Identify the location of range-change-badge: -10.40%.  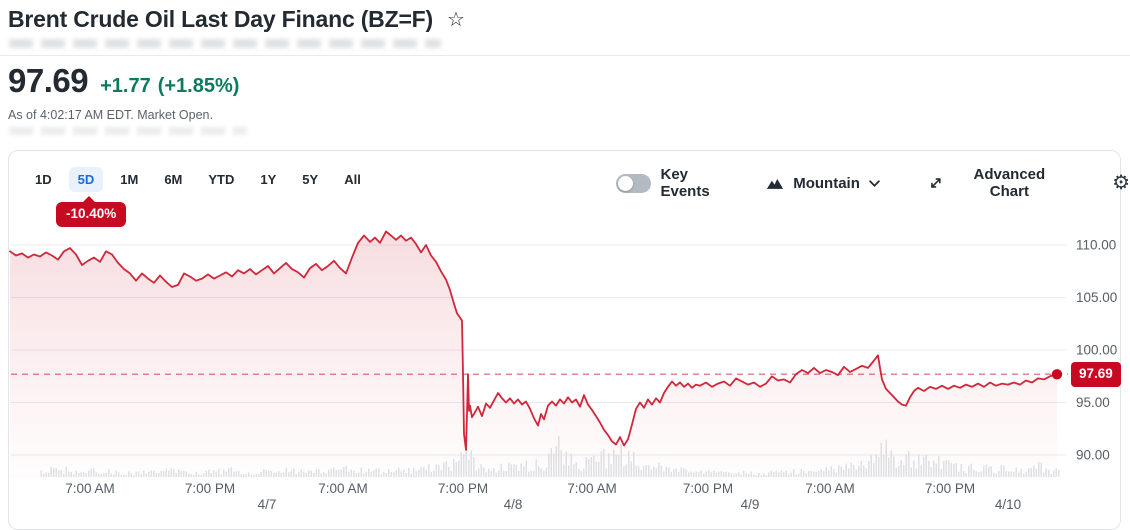
(91, 211).